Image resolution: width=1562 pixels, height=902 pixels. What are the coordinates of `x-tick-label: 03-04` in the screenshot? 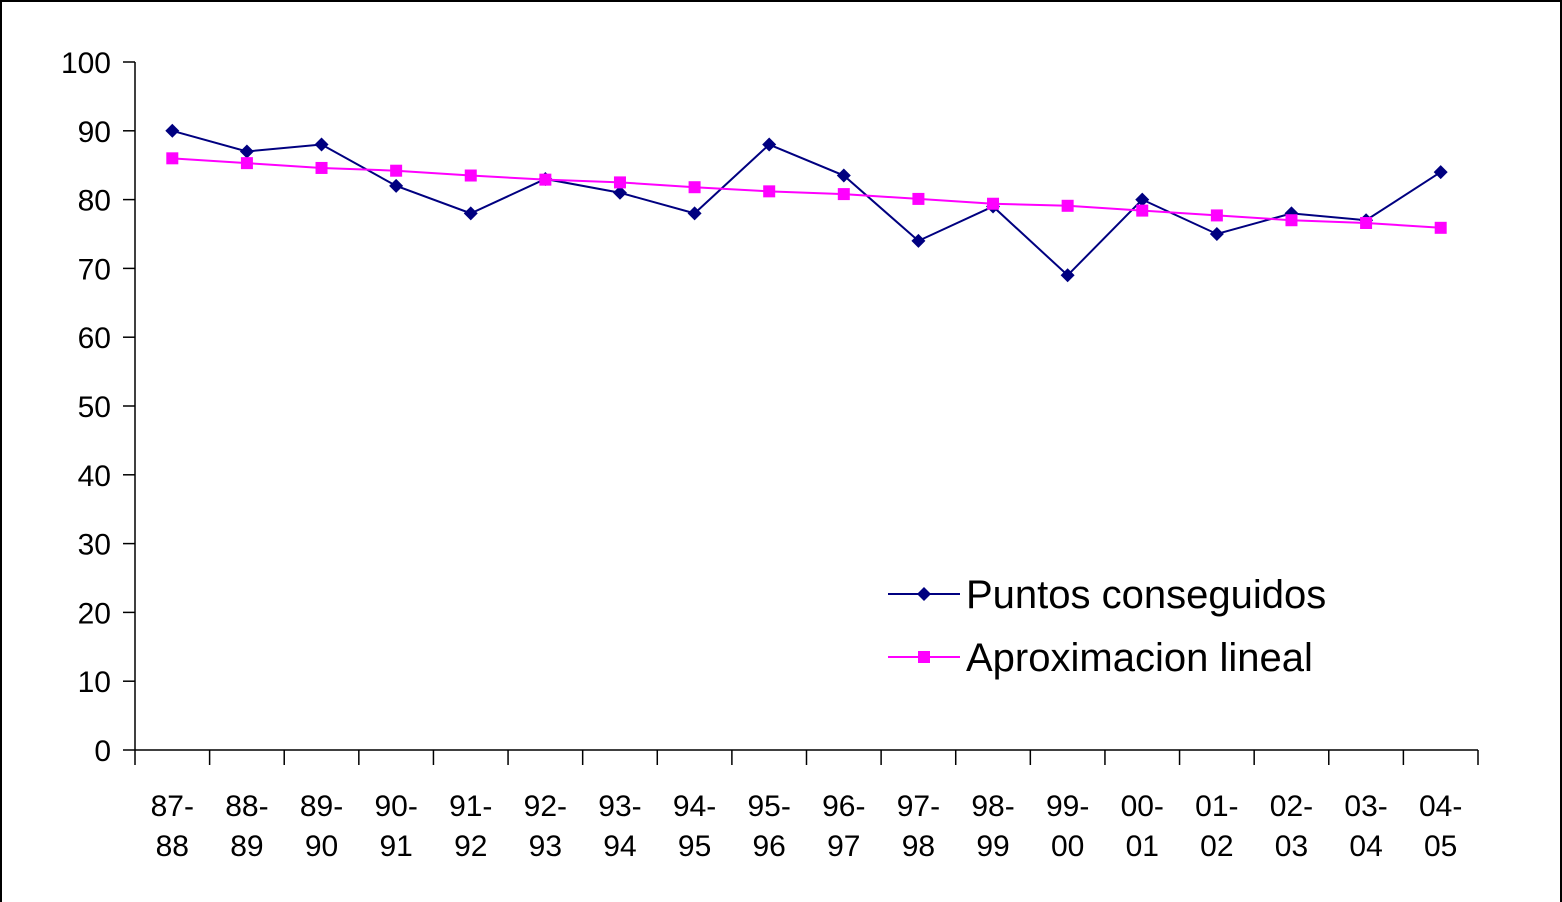 It's located at (1365, 826).